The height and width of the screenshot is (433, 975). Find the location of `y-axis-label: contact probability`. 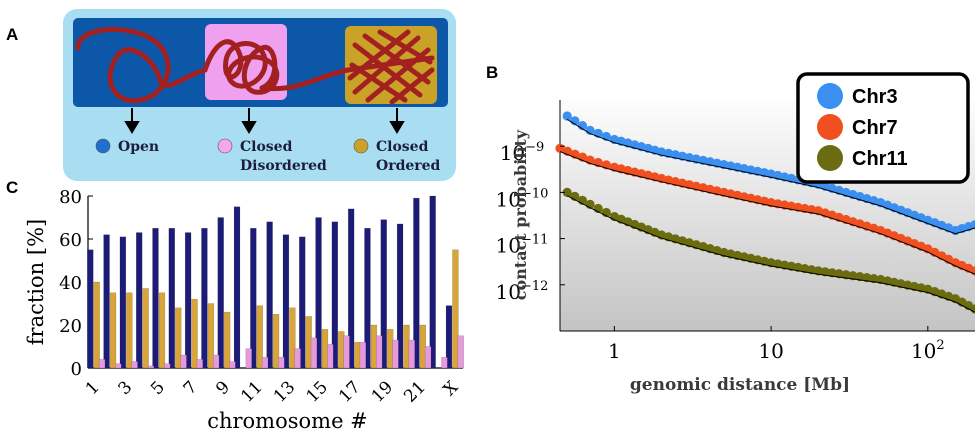

y-axis-label: contact probability is located at coordinates (520, 214).